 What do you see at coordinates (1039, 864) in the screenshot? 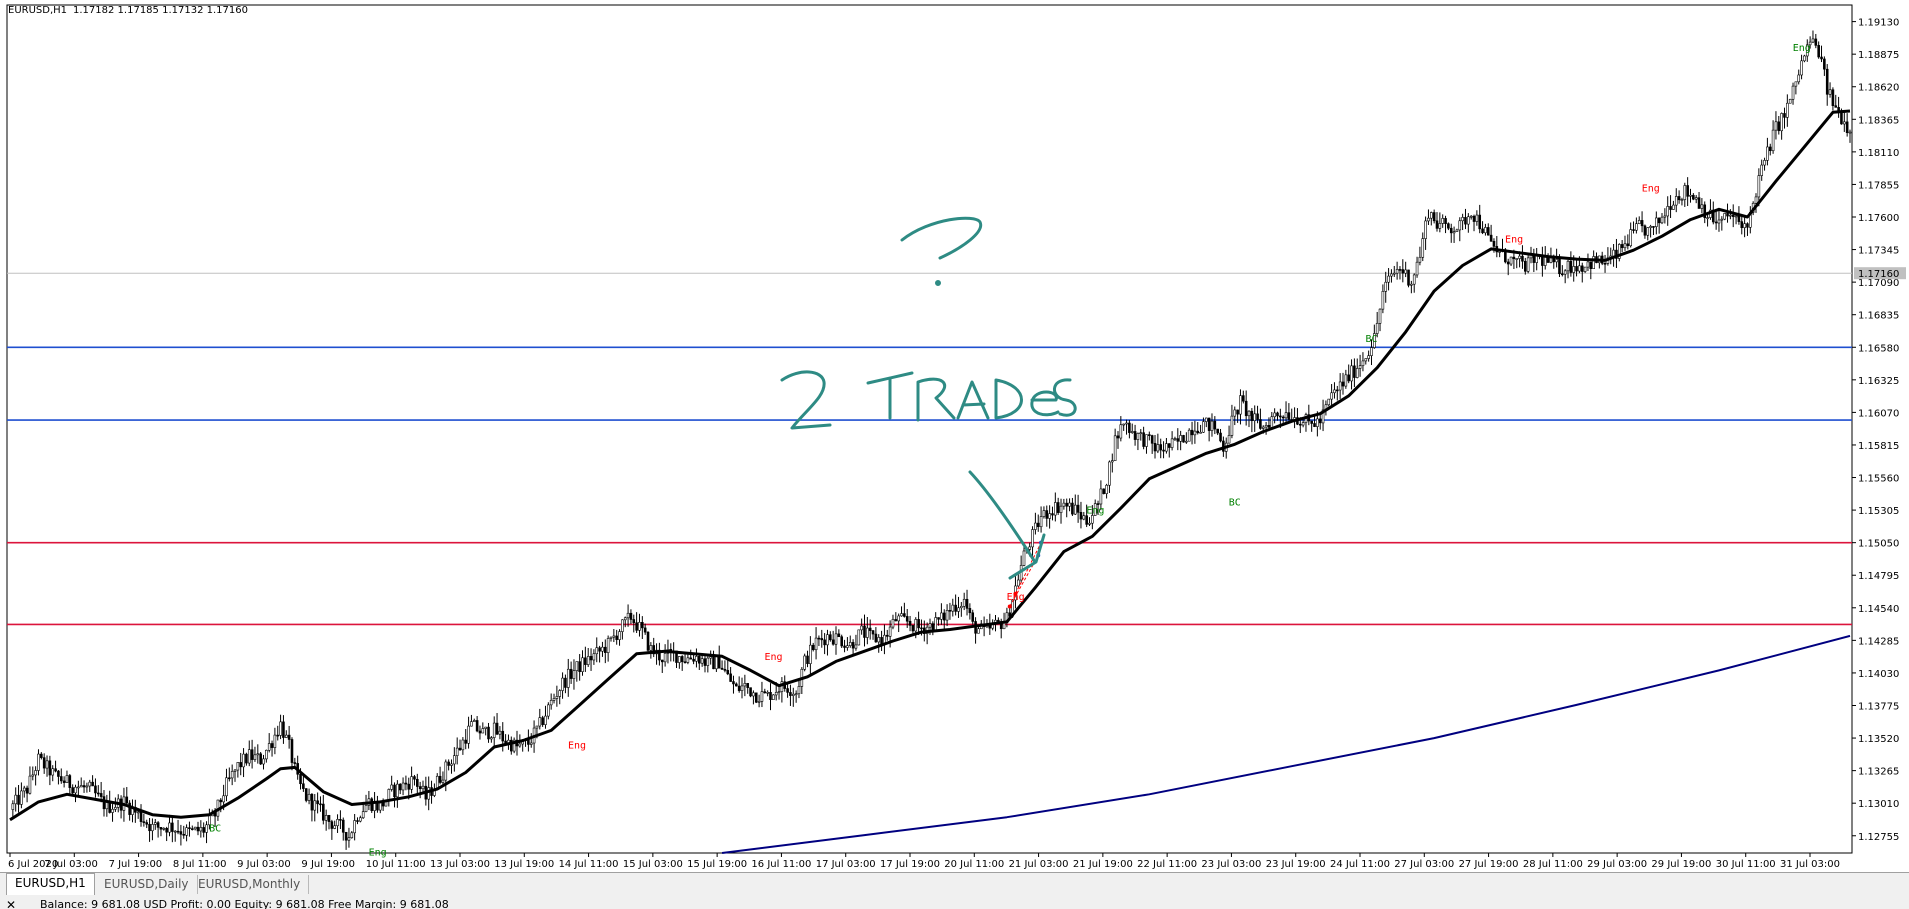
I see `time-tick-label: 21 Jul 03:00` at bounding box center [1039, 864].